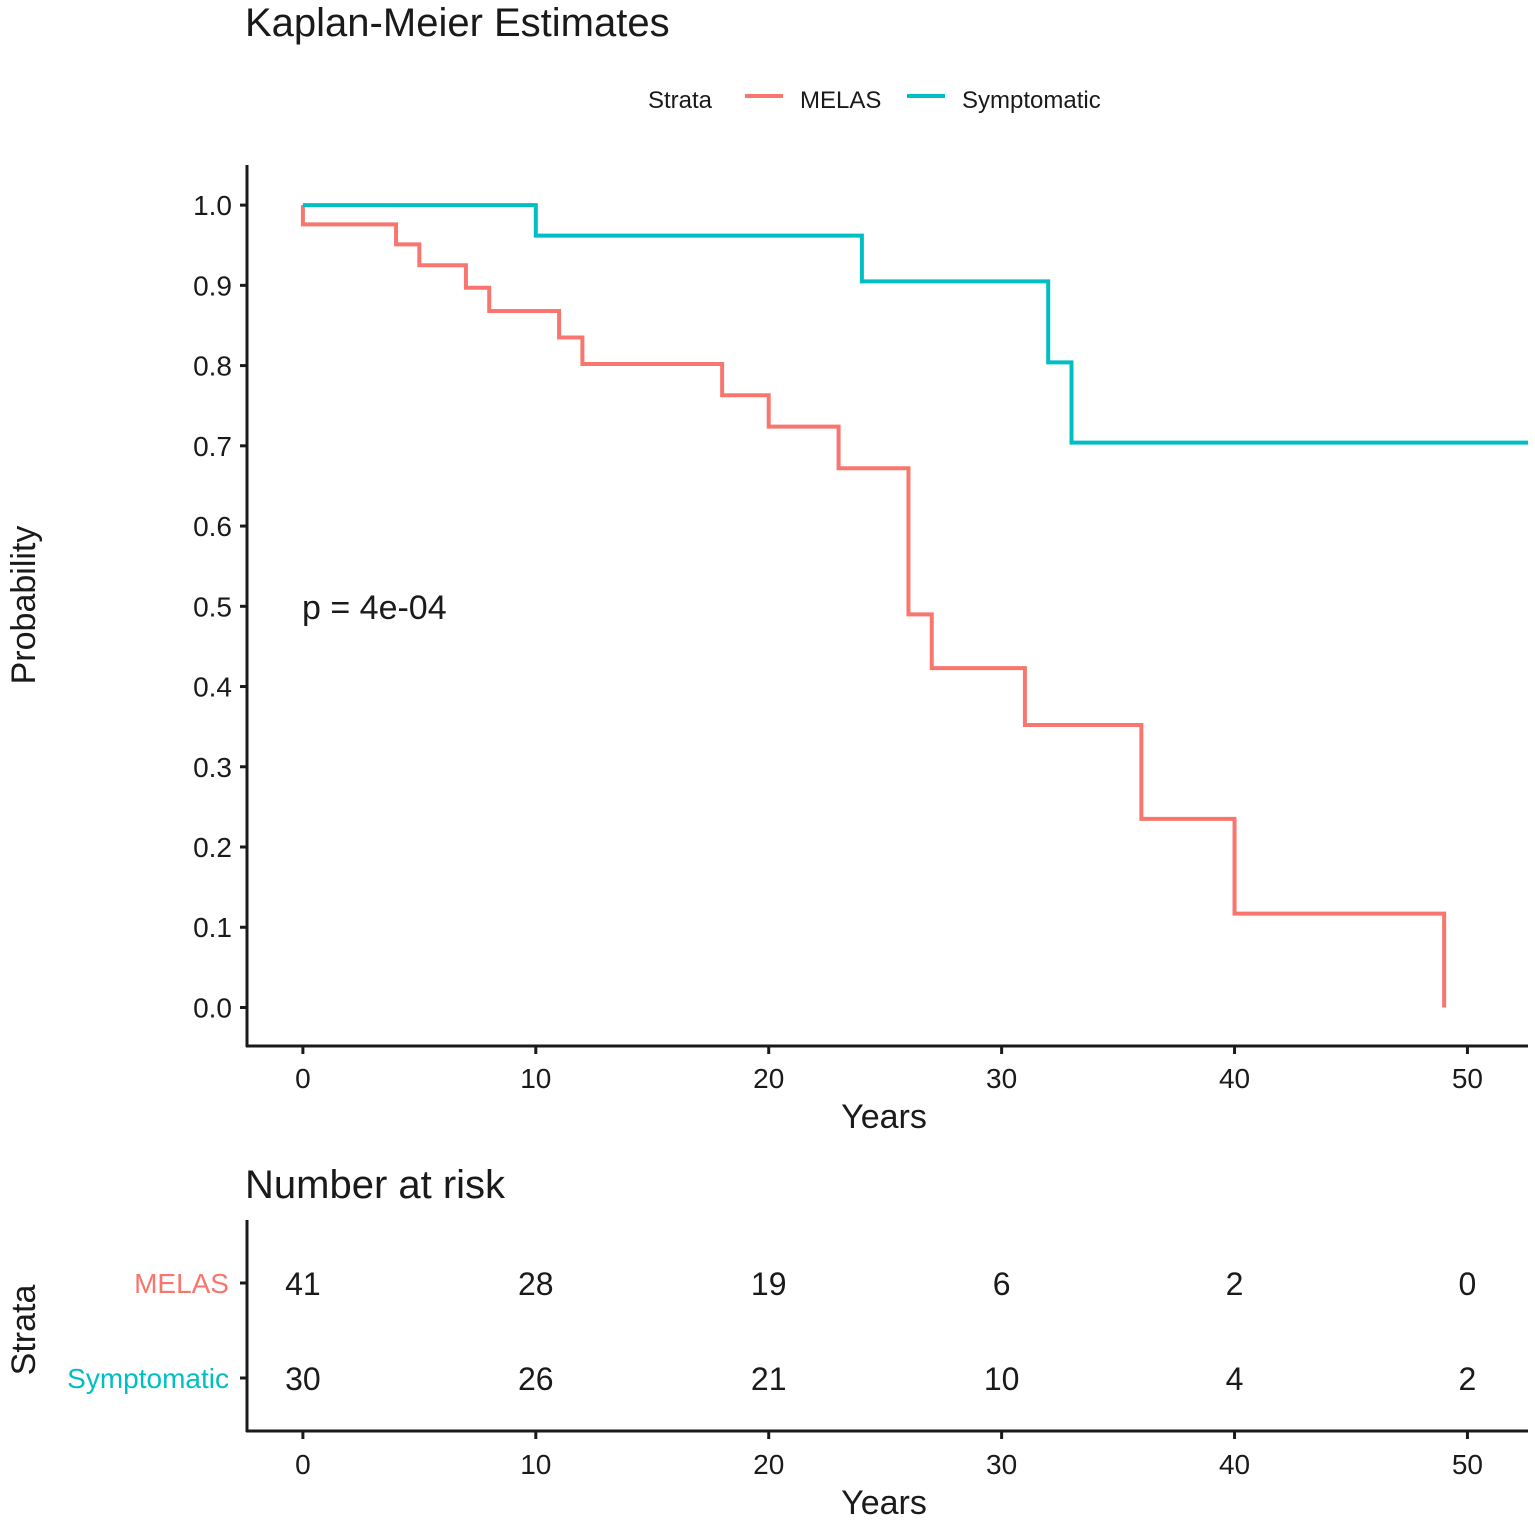 The width and height of the screenshot is (1535, 1522). Describe the element at coordinates (457, 23) in the screenshot. I see `chart-title: Kaplan-Meier Estimates` at that location.